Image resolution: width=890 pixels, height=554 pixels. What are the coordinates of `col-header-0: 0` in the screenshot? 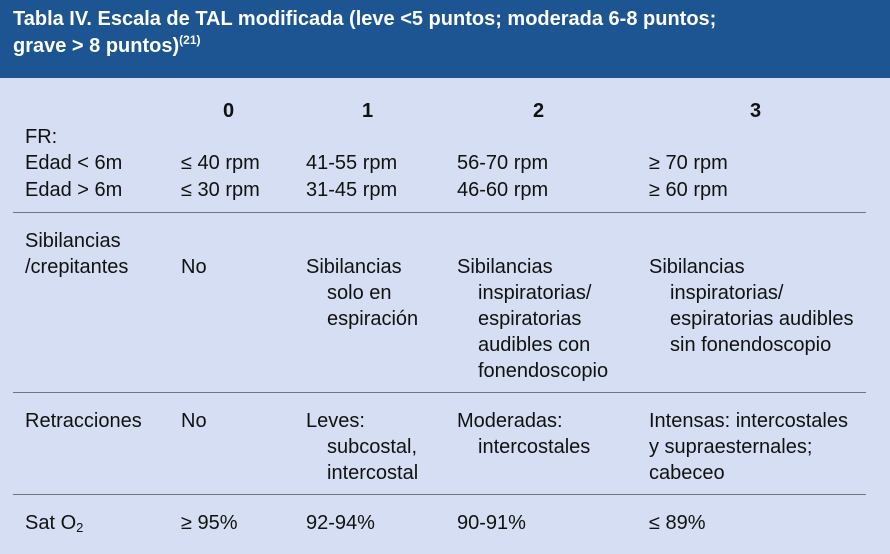 It's located at (229, 111).